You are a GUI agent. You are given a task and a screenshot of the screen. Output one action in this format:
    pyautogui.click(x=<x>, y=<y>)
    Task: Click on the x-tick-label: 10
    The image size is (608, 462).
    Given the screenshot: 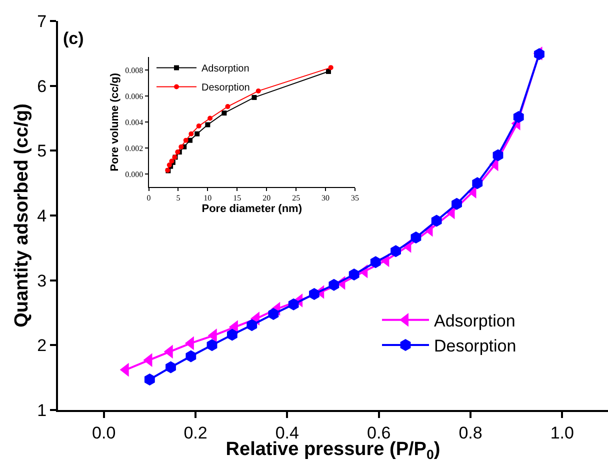 What is the action you would take?
    pyautogui.click(x=208, y=198)
    